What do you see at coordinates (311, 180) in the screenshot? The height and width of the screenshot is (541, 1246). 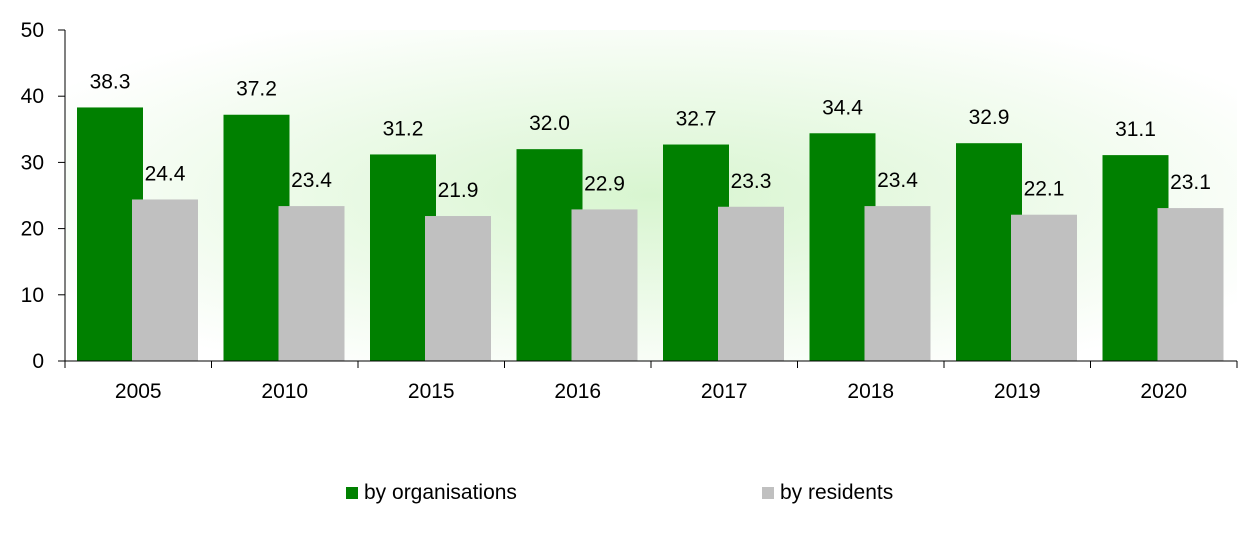 I see `data-label-residents-2010: 23.4` at bounding box center [311, 180].